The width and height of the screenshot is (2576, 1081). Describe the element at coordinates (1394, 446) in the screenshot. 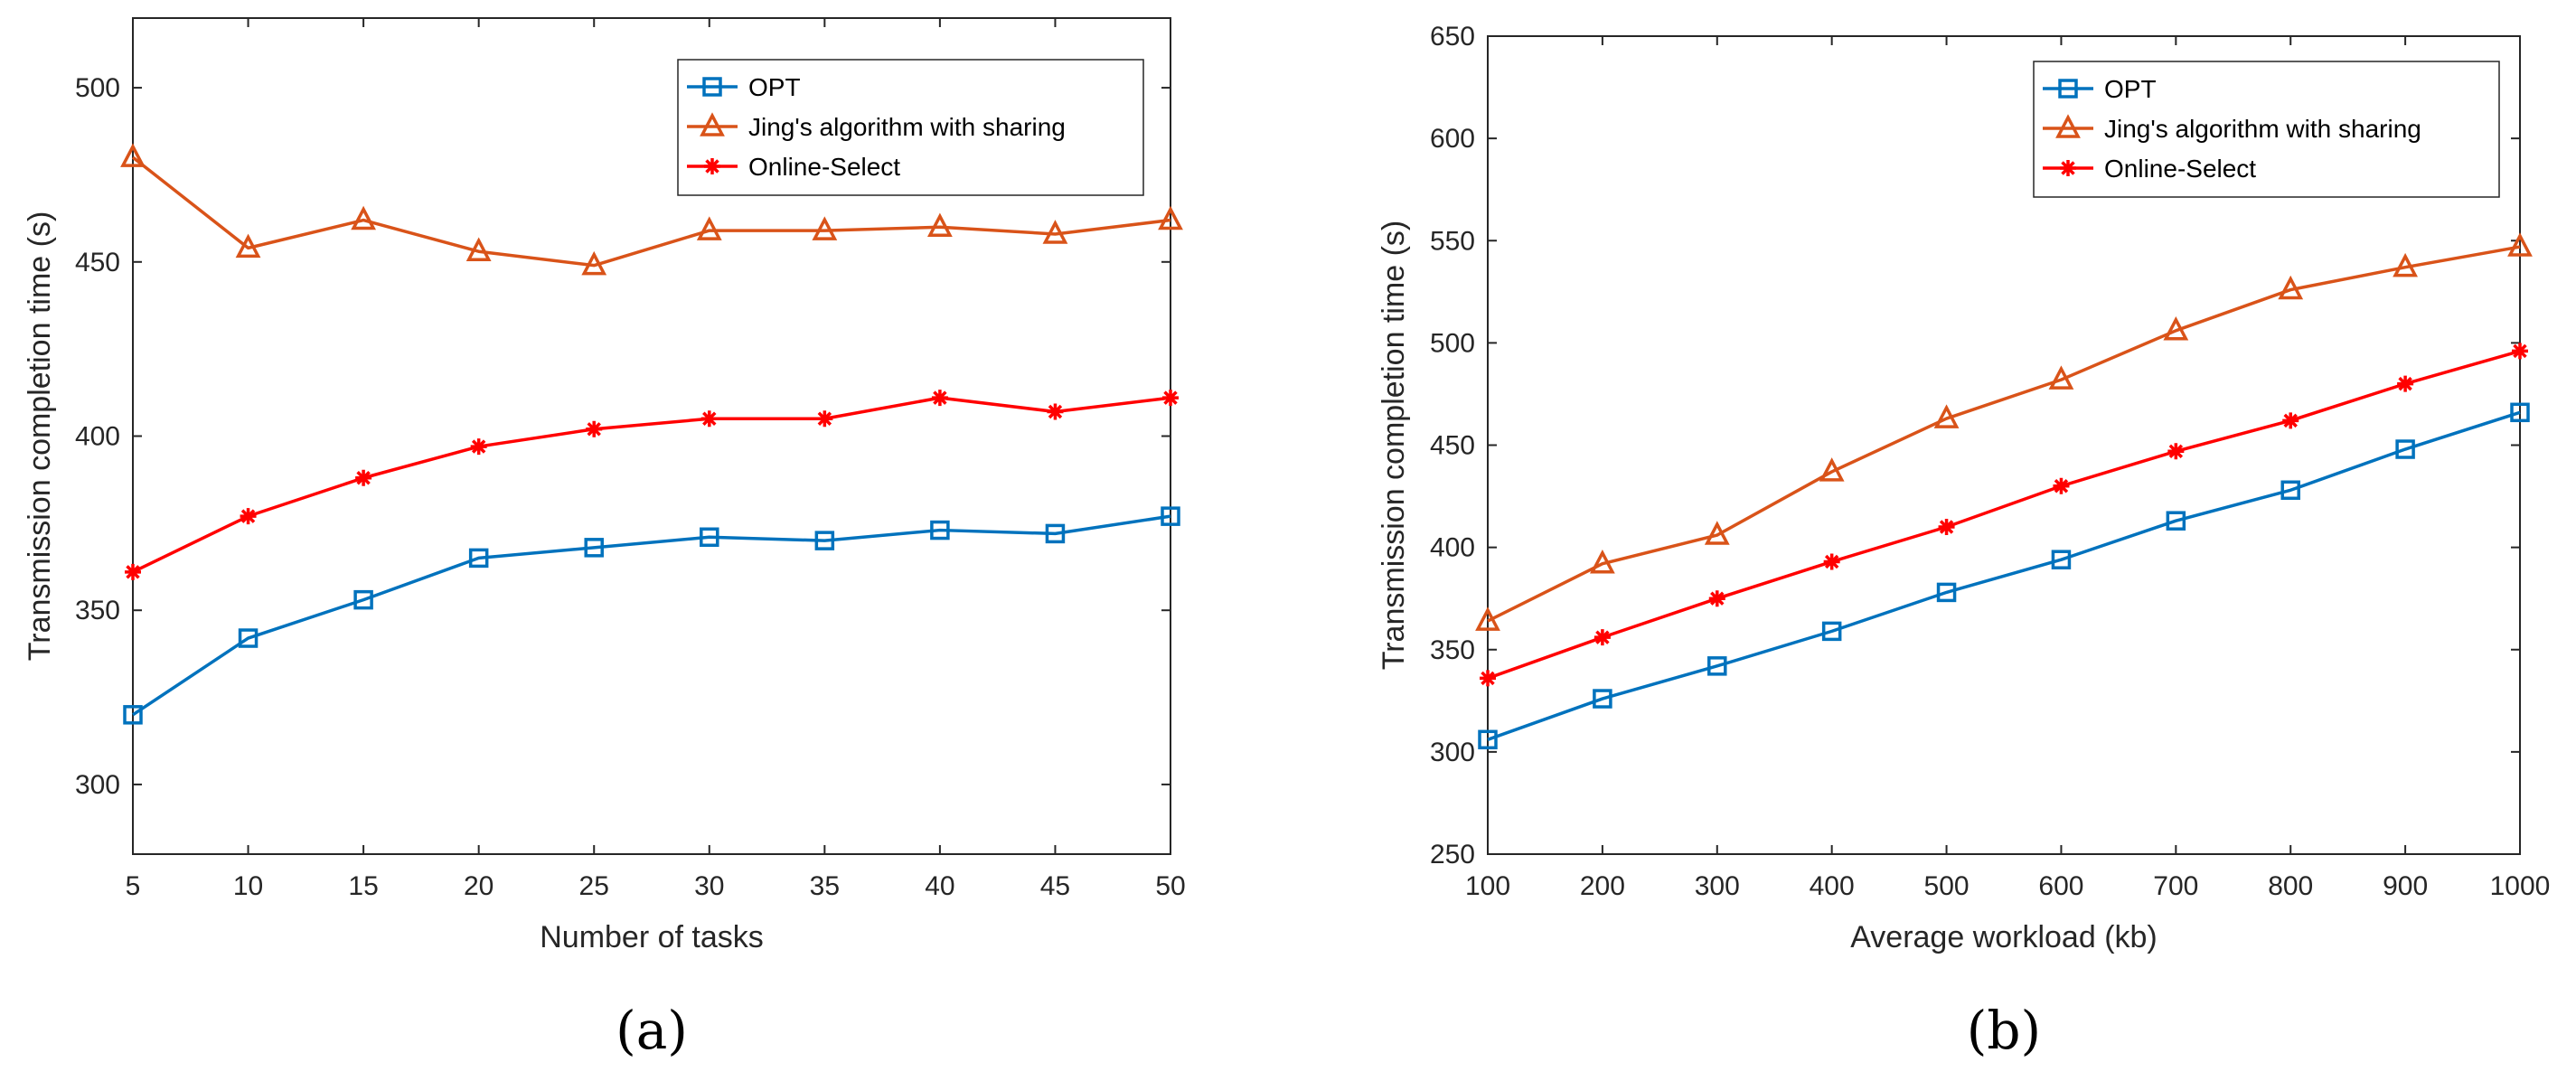

I see `y-axis-label-b: Transmission completion time (s)` at that location.